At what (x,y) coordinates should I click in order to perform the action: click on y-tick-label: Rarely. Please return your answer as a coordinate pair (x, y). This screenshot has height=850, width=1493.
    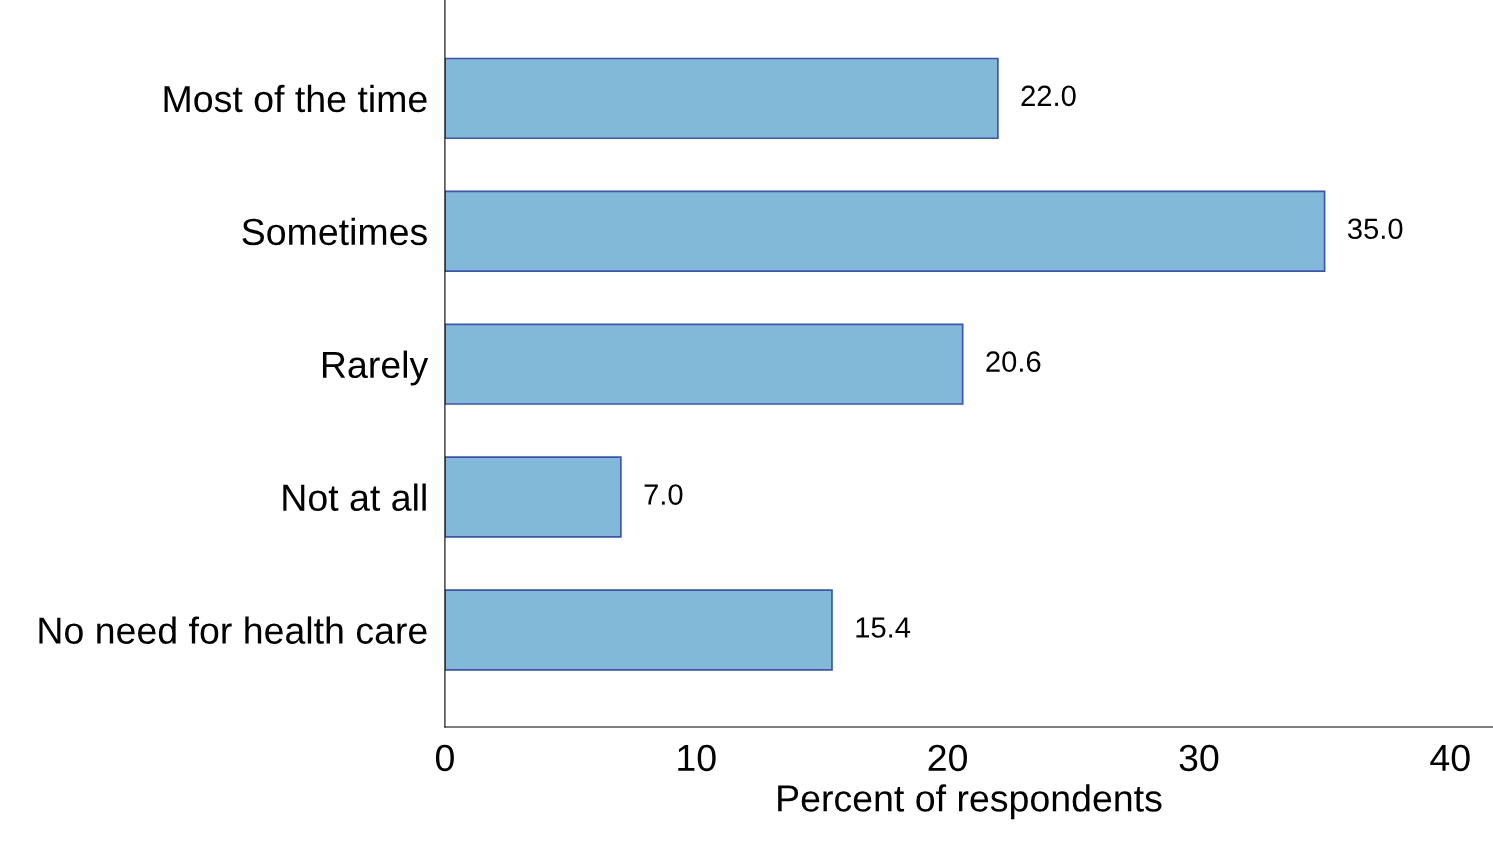
    Looking at the image, I should click on (375, 368).